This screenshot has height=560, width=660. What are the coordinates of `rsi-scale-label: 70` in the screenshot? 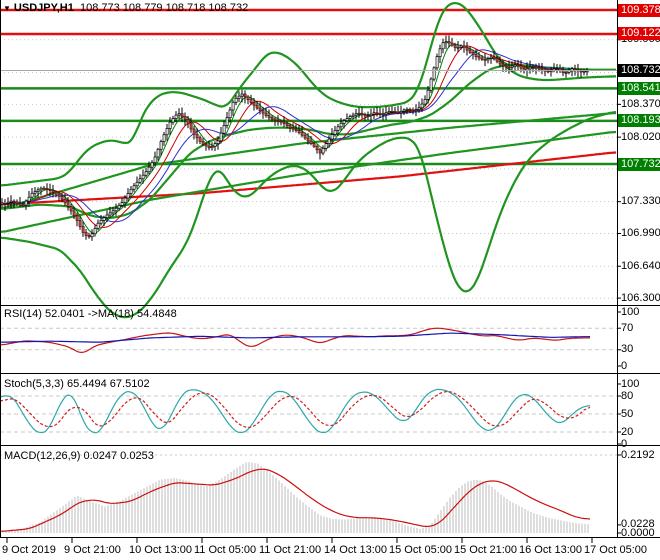 It's located at (627, 327).